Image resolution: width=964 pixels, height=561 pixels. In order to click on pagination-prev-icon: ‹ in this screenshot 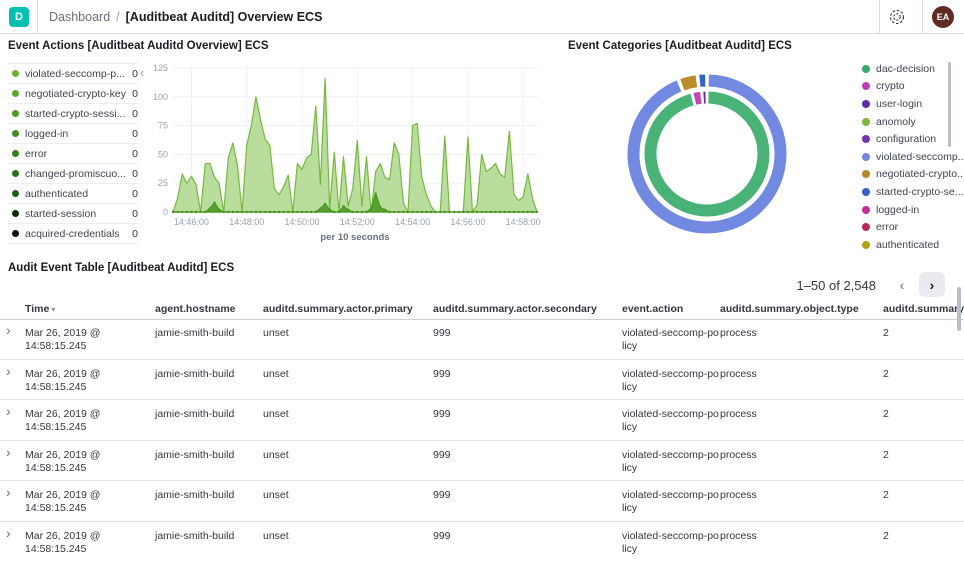, I will do `click(902, 284)`.